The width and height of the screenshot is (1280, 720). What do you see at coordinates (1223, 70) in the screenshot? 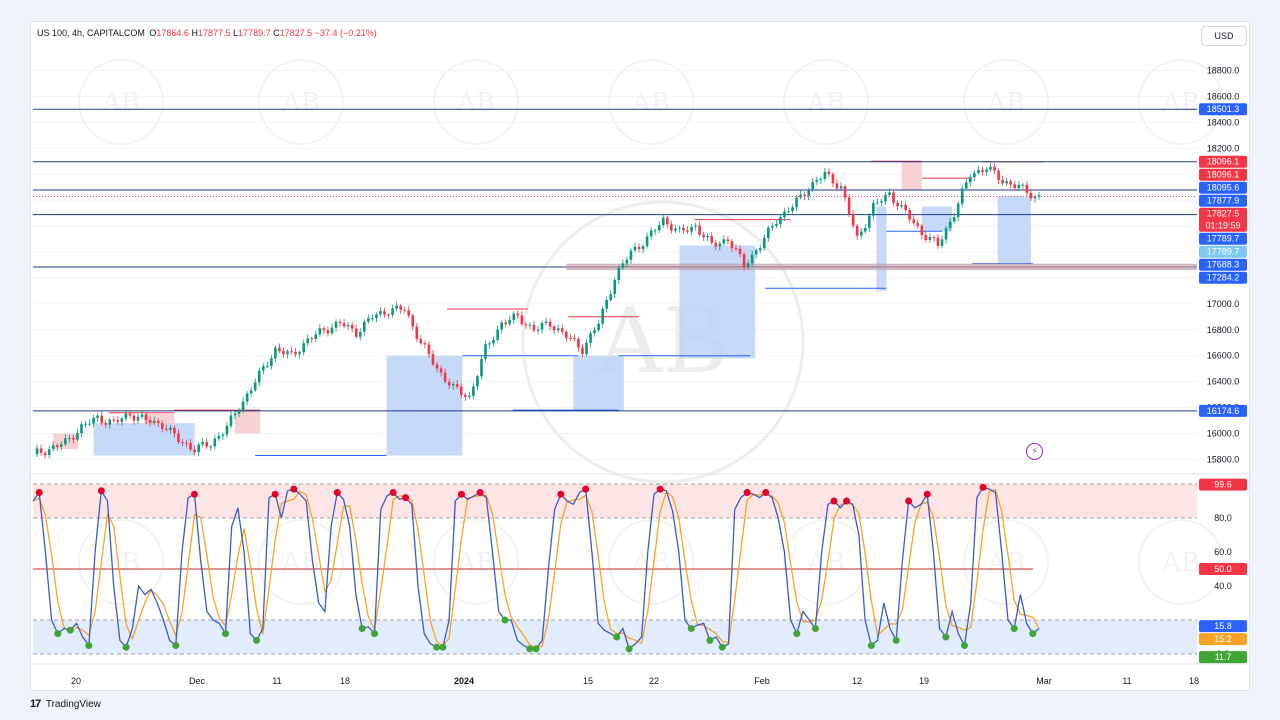
I see `price-tick-label: 18800.0` at bounding box center [1223, 70].